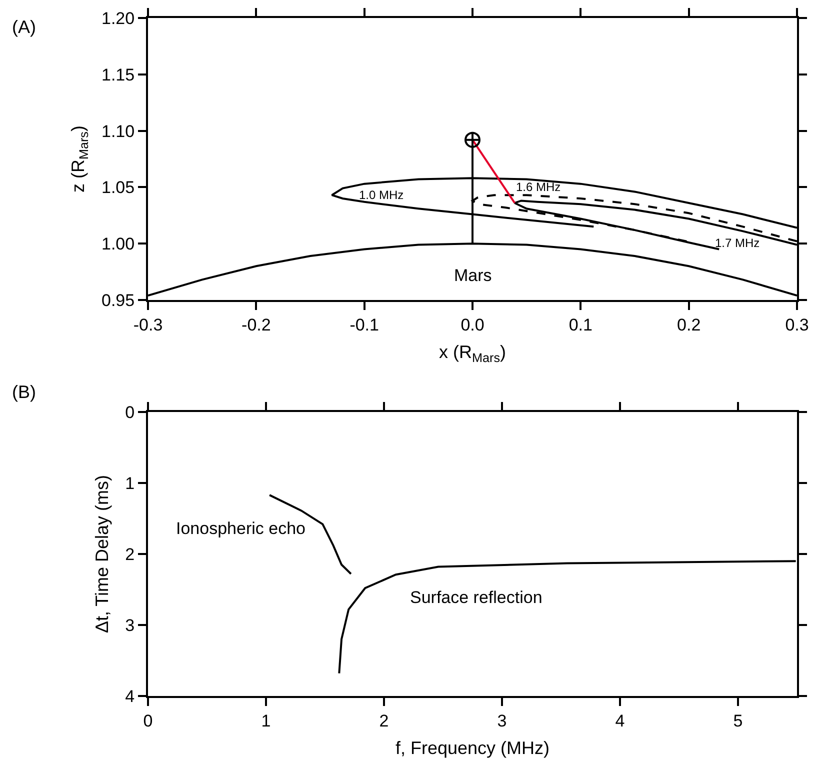 This screenshot has width=814, height=764. Describe the element at coordinates (472, 748) in the screenshot. I see `x-axis-title: f, Frequency (MHz)` at that location.